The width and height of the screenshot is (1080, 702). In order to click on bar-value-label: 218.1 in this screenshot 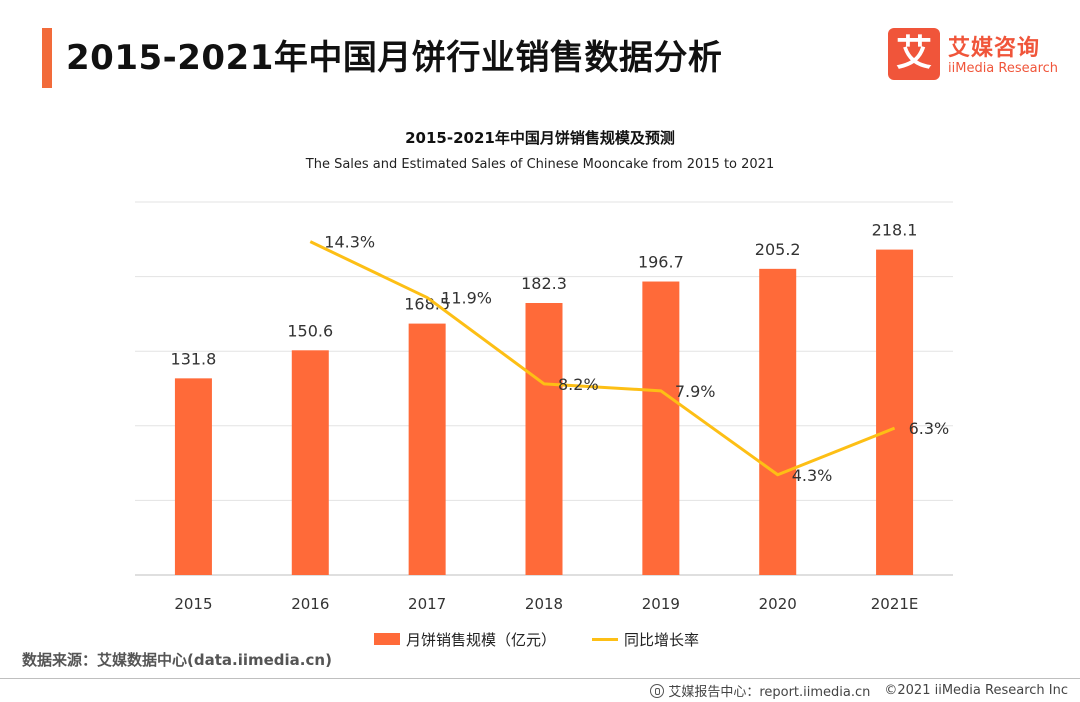, I will do `click(895, 230)`.